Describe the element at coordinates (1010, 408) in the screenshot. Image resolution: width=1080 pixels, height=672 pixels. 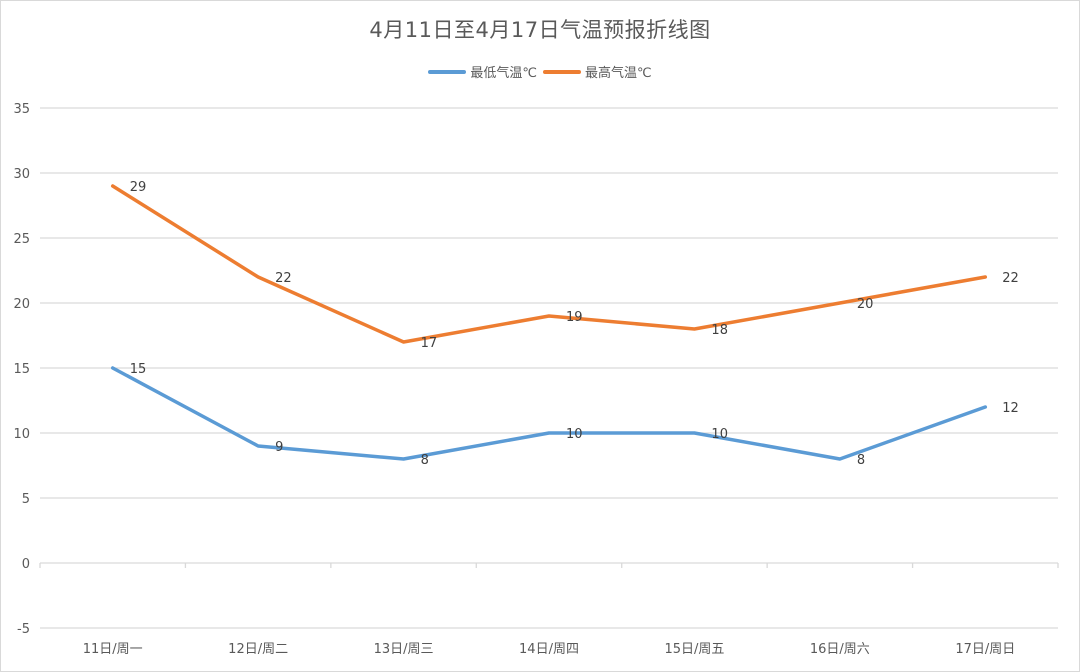
I see `data-label: 12` at that location.